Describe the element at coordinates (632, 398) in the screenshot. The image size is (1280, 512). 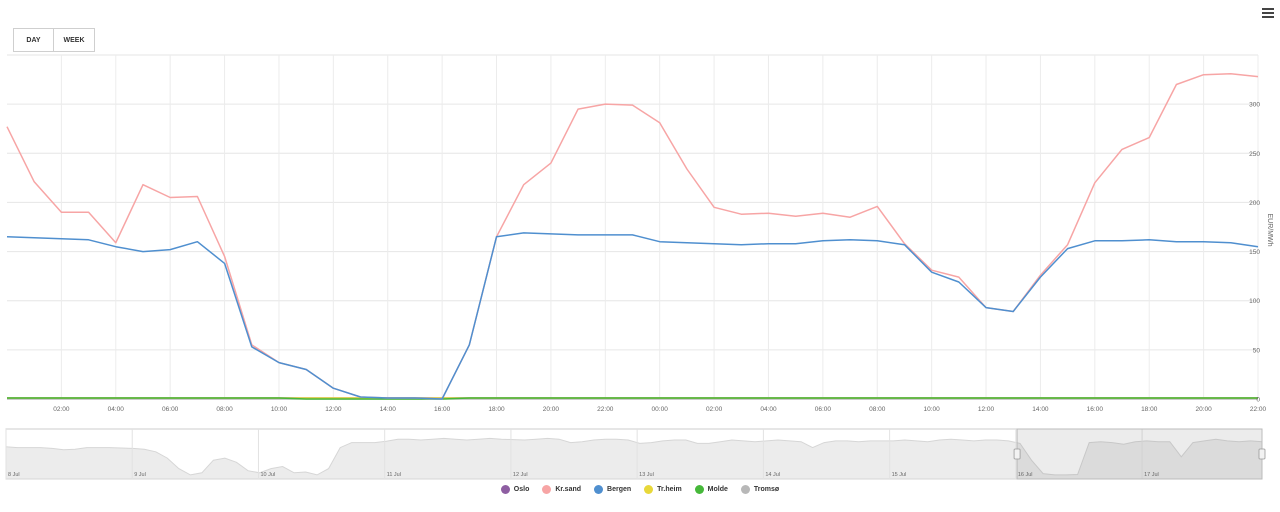
I see `series-line-molde` at that location.